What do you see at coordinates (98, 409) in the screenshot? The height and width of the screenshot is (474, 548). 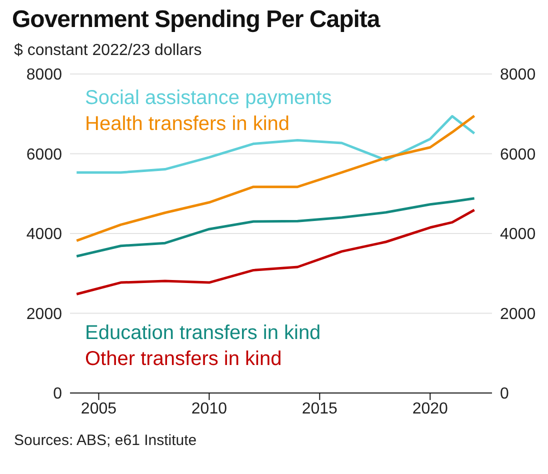 I see `x-tick-label: 2005` at bounding box center [98, 409].